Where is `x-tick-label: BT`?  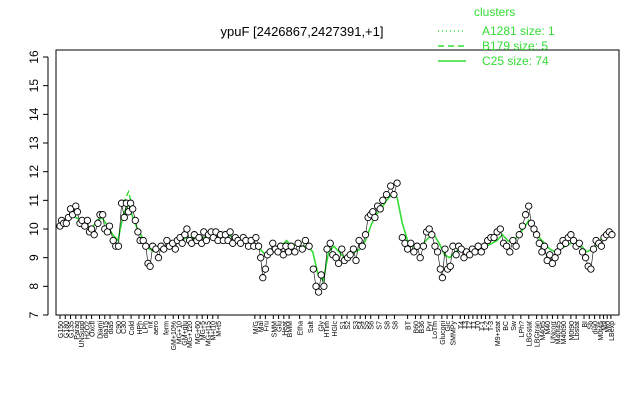
x-tick-label: BT is located at coordinates (409, 325).